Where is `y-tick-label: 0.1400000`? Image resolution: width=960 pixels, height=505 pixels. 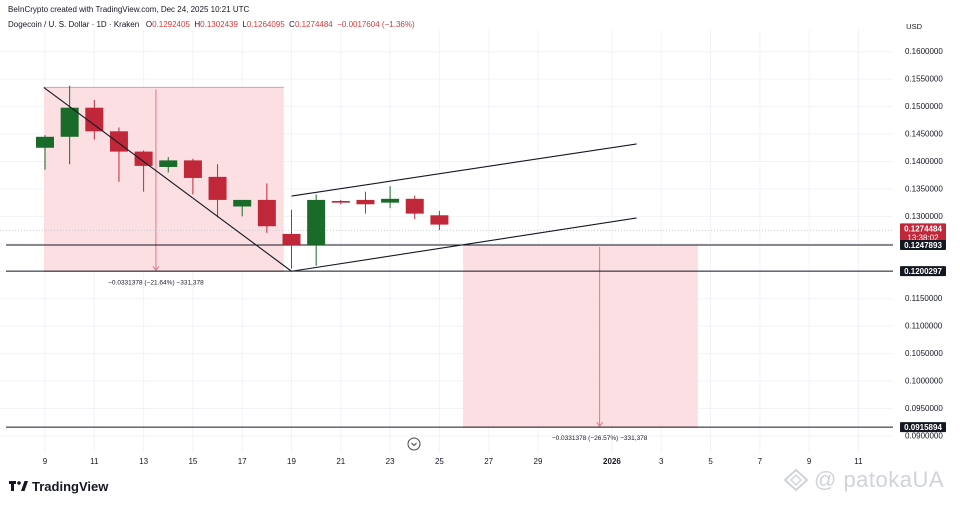 y-tick-label: 0.1400000 is located at coordinates (924, 161).